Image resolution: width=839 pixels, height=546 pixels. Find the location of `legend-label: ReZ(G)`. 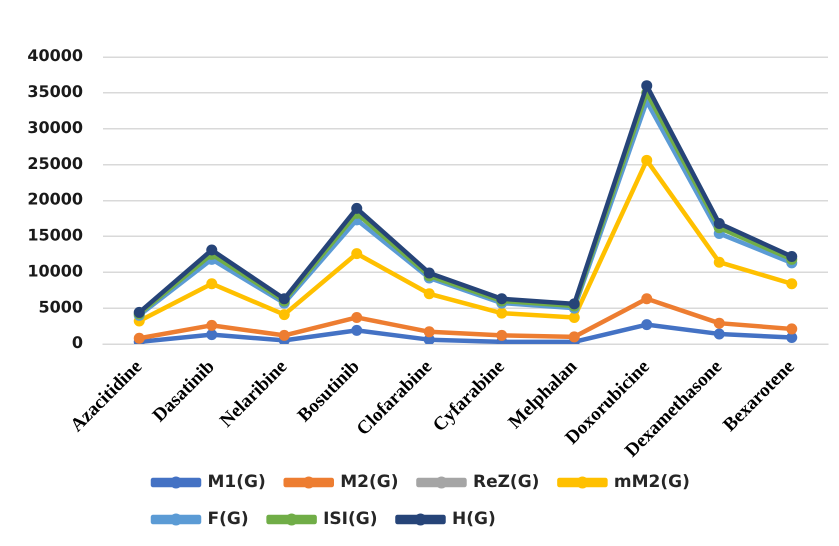

legend-label: ReZ(G) is located at coordinates (506, 482).